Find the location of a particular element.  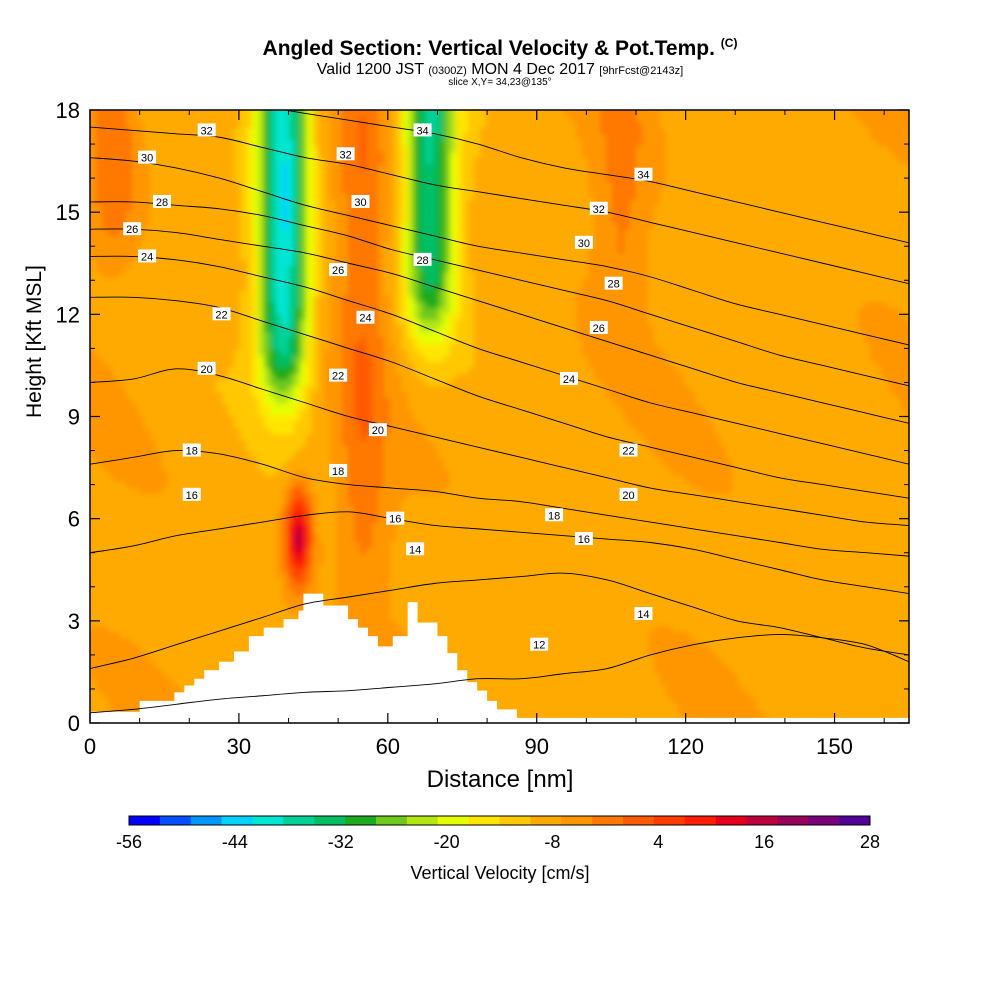

isentrope-label: 20 is located at coordinates (628, 494).